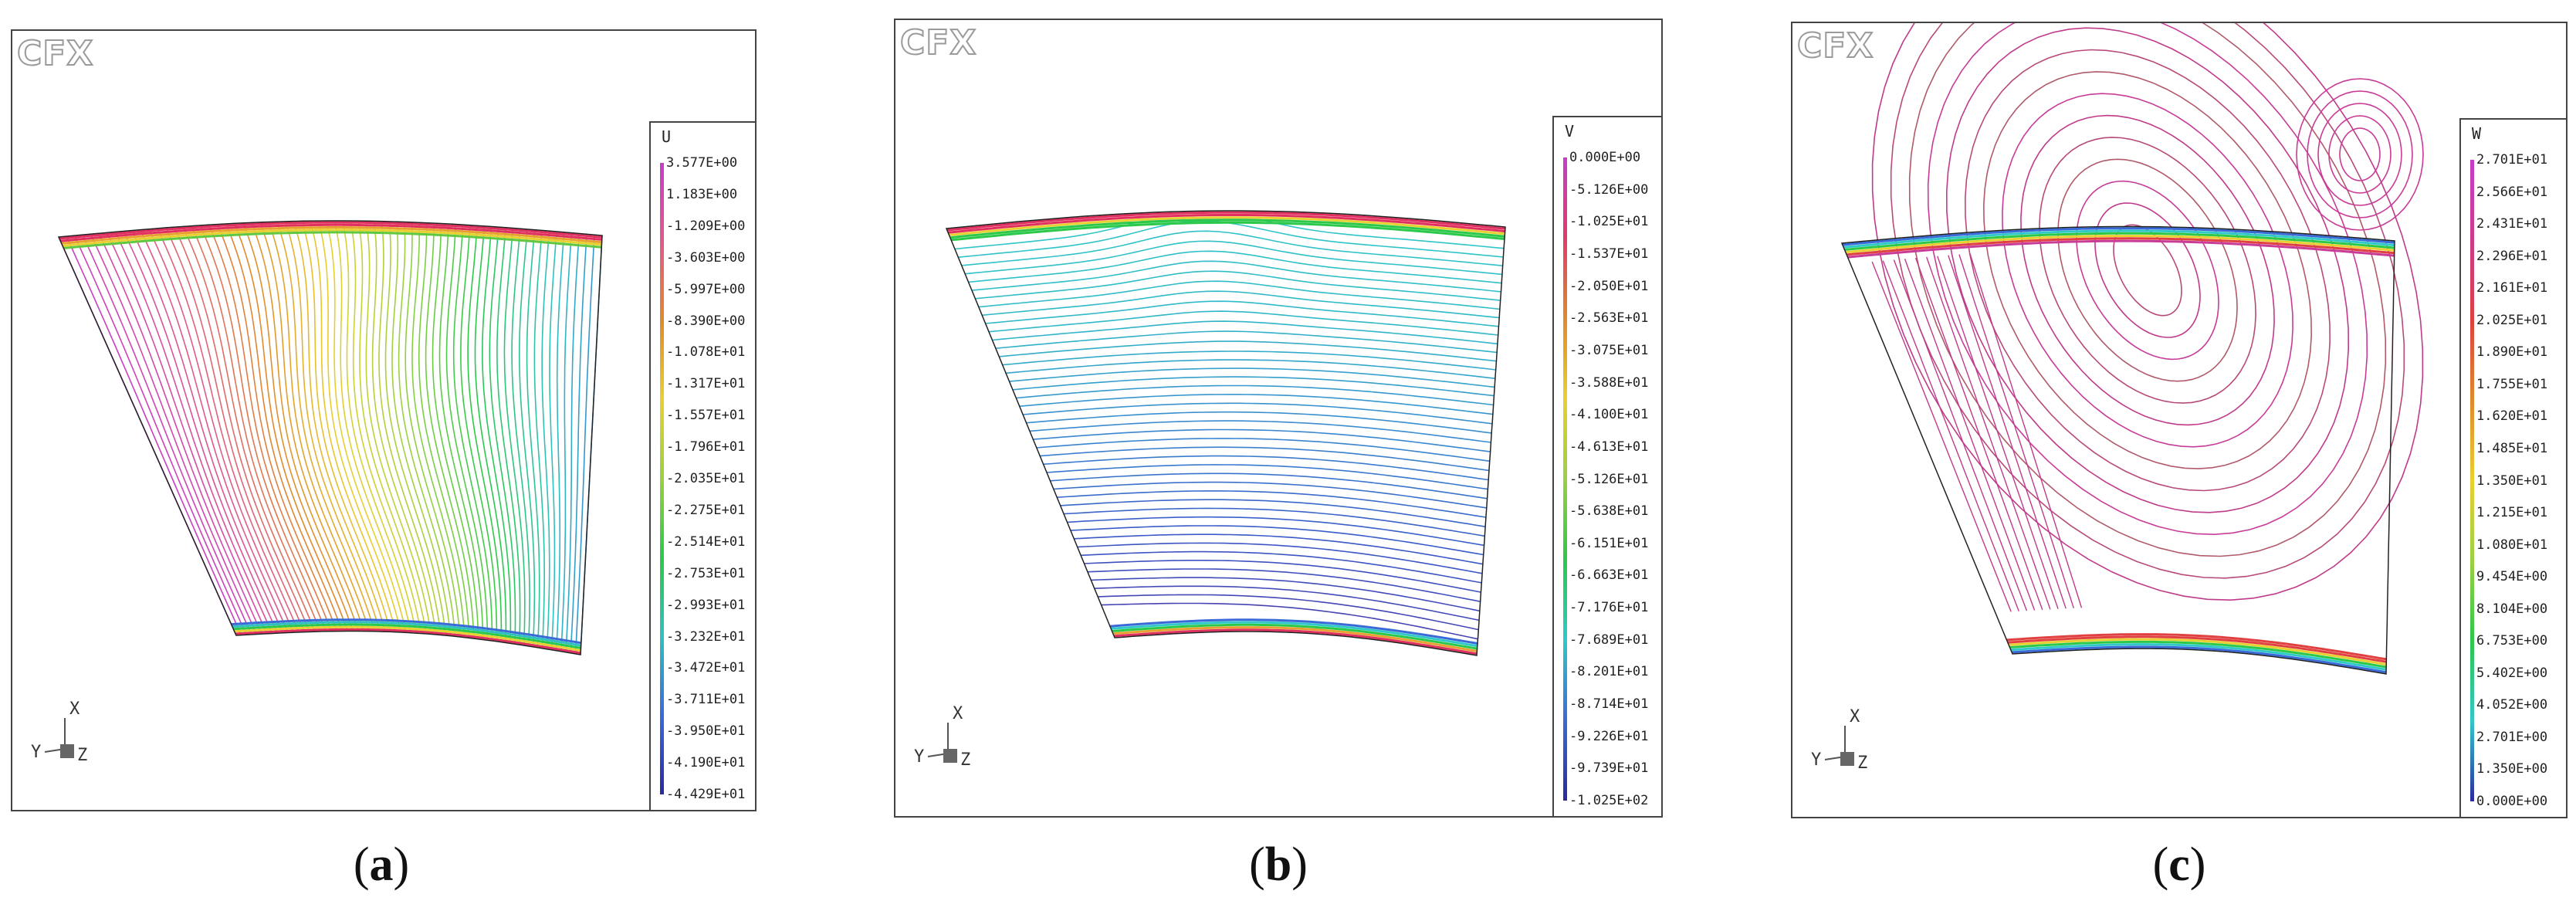 The image size is (2576, 911). Describe the element at coordinates (706, 794) in the screenshot. I see `colorbar-level-label: -4.429E+01` at that location.